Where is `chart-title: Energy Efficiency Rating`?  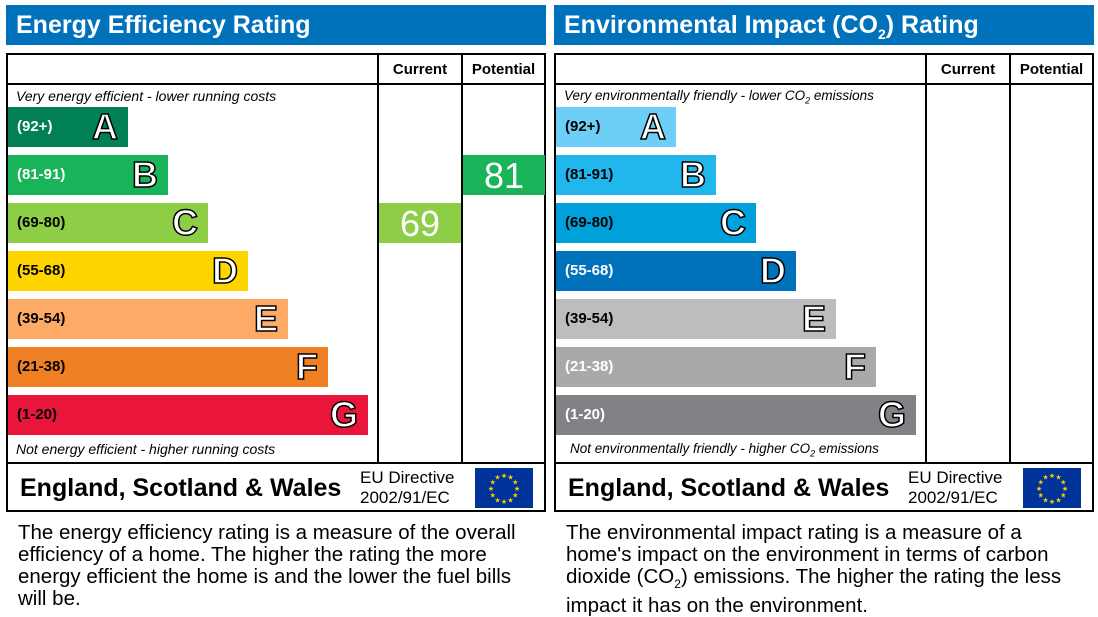
chart-title: Energy Efficiency Rating is located at coordinates (276, 25).